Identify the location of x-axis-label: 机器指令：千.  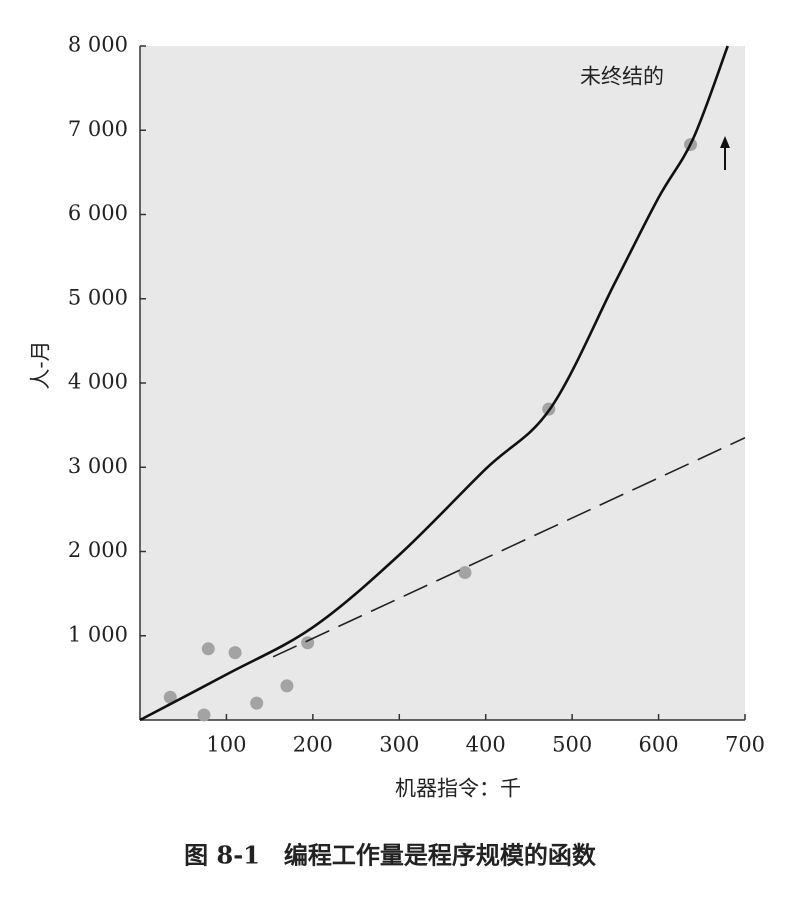
(458, 789).